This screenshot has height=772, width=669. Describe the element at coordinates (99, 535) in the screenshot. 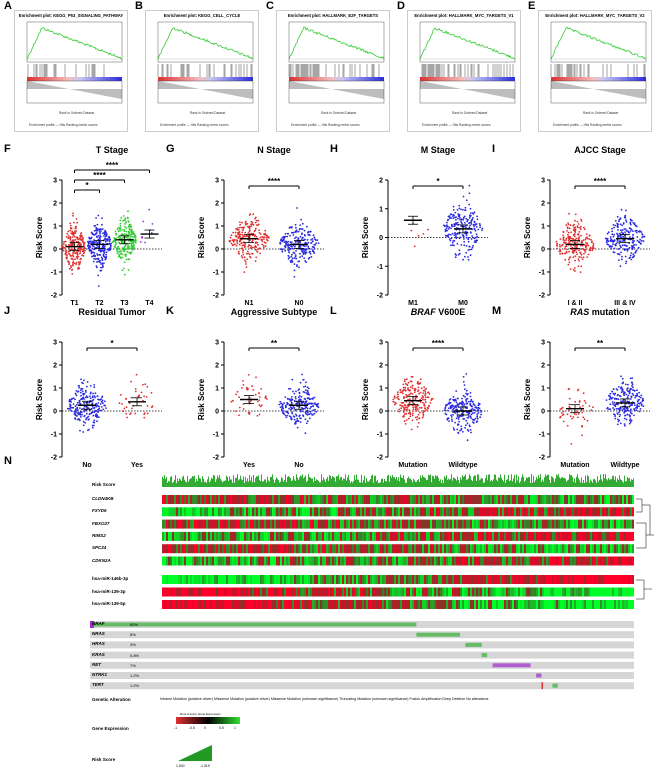

I see `gene-row-label: RIMS2` at that location.